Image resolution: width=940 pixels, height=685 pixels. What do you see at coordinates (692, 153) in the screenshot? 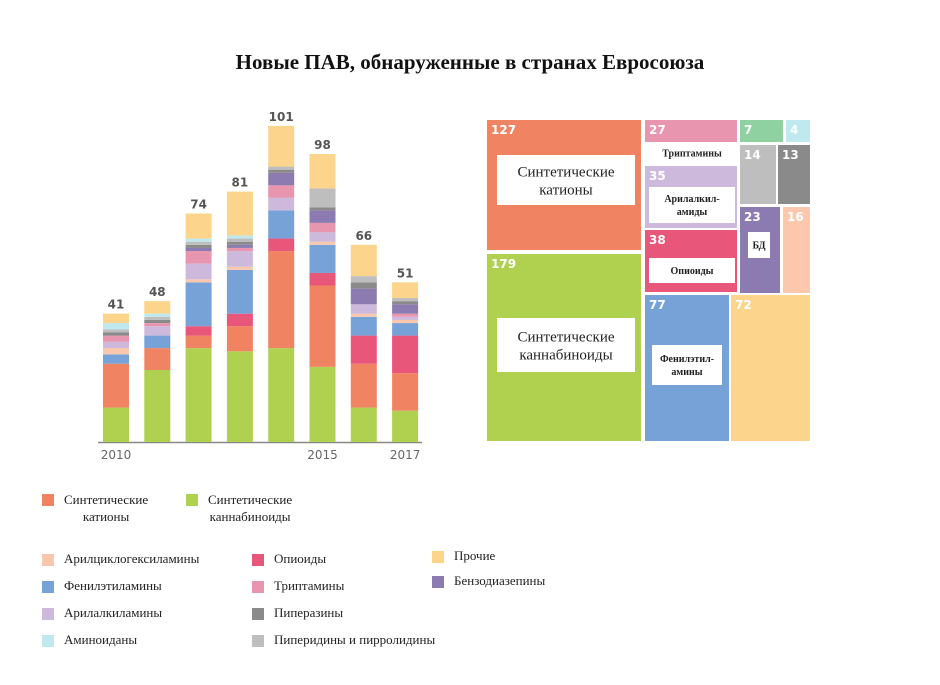
I see `treemap-label-box-tryptamines` at bounding box center [692, 153].